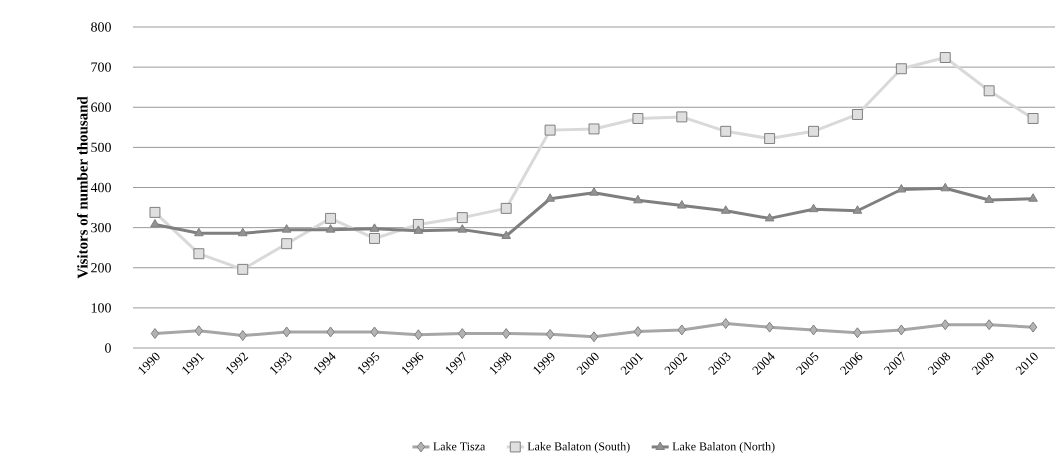  What do you see at coordinates (101, 67) in the screenshot?
I see `y-tick-label: 700` at bounding box center [101, 67].